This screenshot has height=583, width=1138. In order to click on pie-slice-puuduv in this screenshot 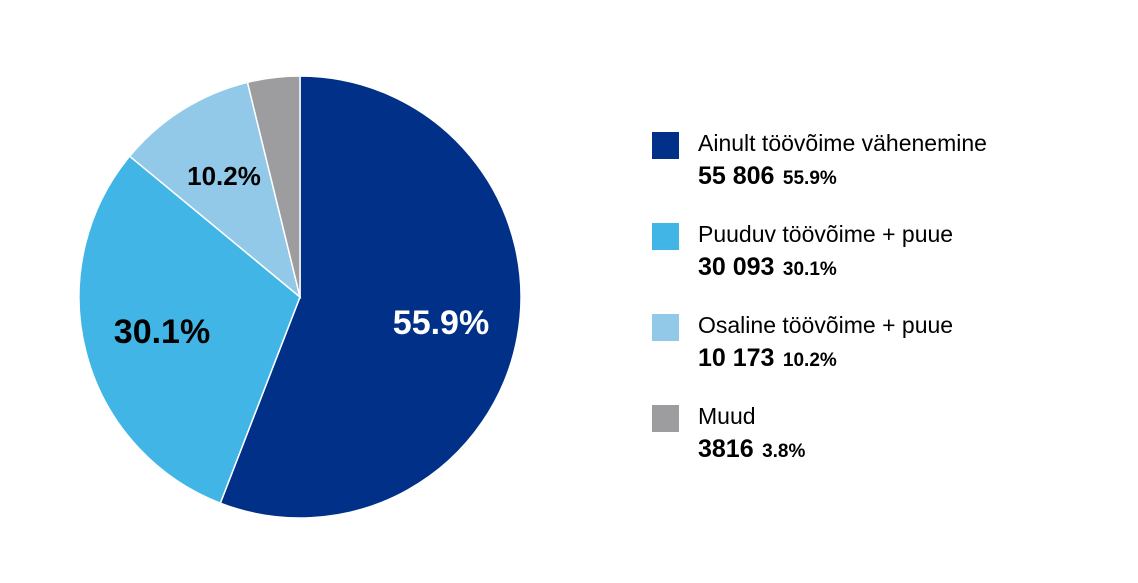, I will do `click(189, 330)`.